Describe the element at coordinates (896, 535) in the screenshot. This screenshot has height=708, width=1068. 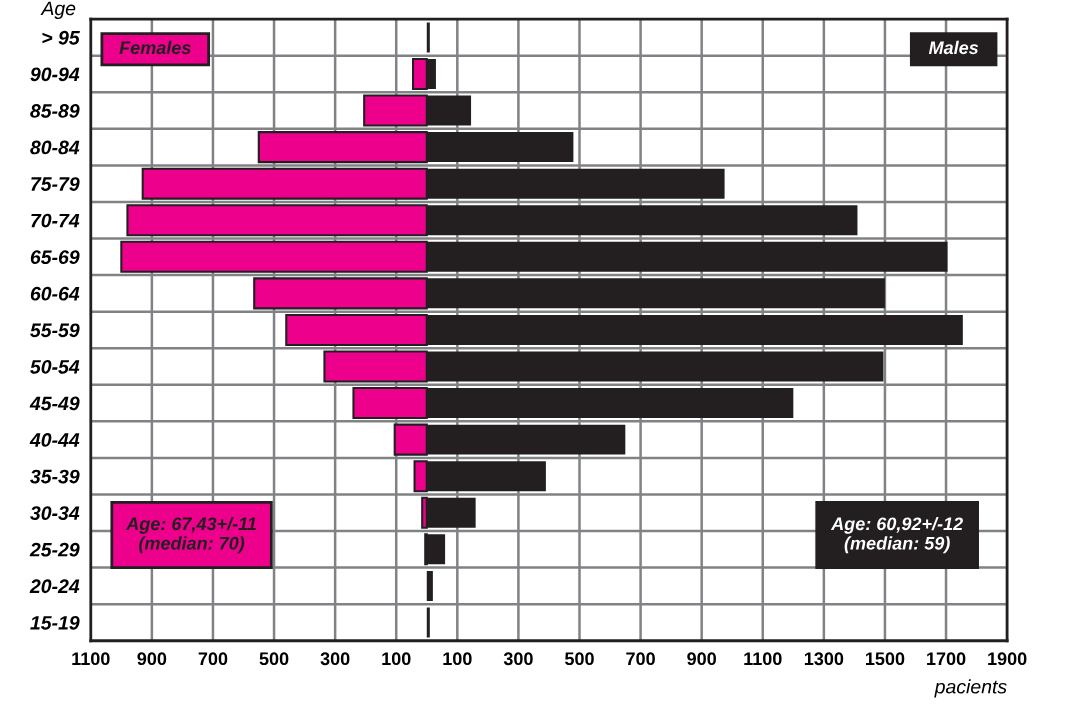
I see `annotation: Age: 60,92+/-12 (median: 59)` at that location.